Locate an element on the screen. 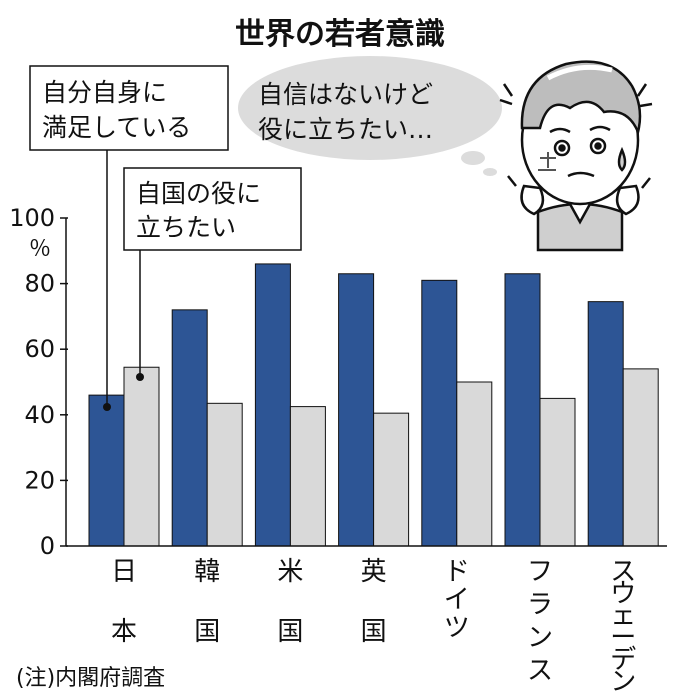 The width and height of the screenshot is (680, 697). y-tick-label: 80 is located at coordinates (39, 284).